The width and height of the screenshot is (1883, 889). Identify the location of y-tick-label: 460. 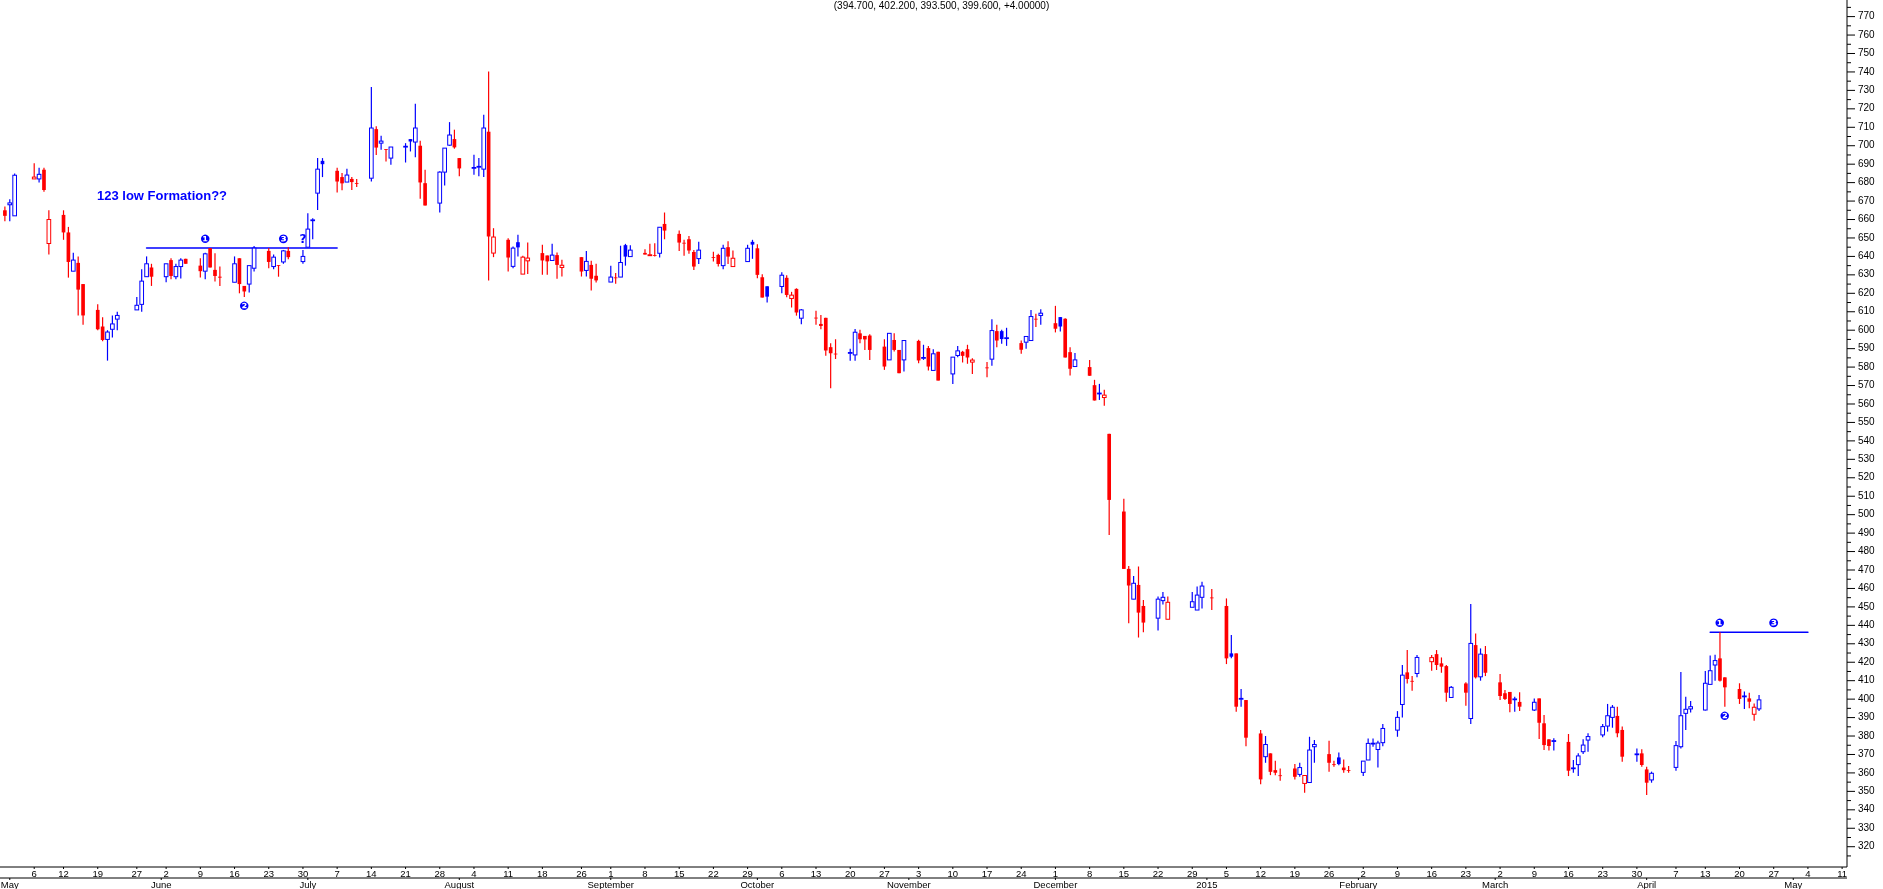
(1867, 588).